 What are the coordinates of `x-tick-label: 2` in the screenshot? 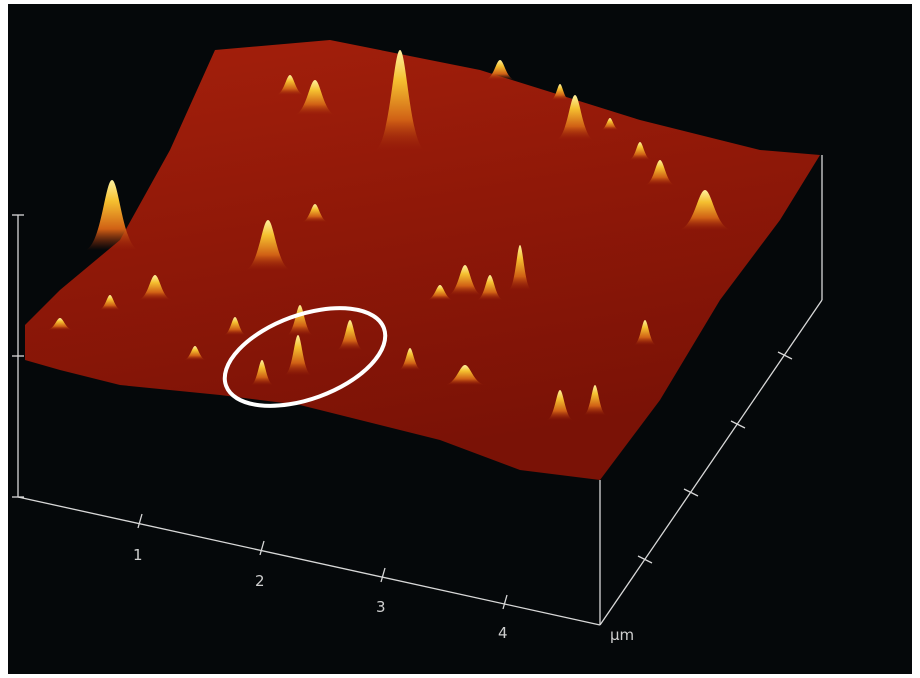 It's located at (260, 581).